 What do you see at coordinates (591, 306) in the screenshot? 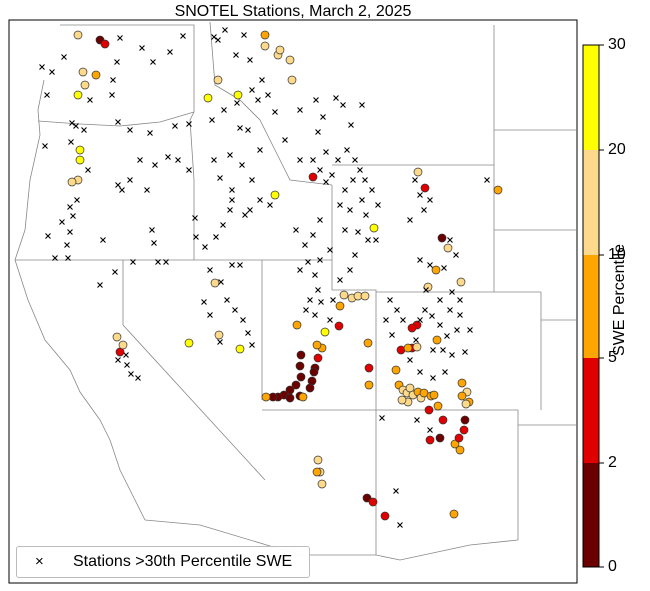
I see `colorbar-frame` at bounding box center [591, 306].